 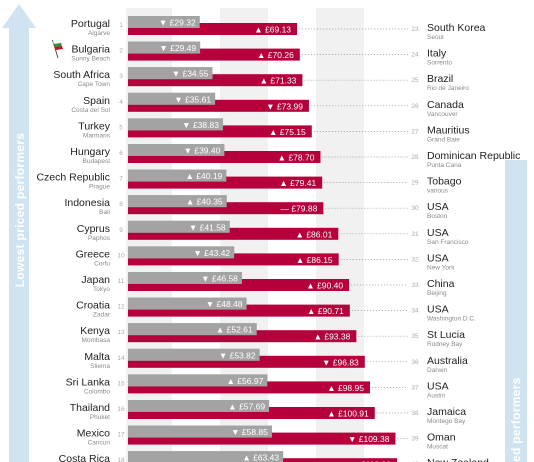 I want to click on country-left-label: Hungary, so click(x=90, y=152).